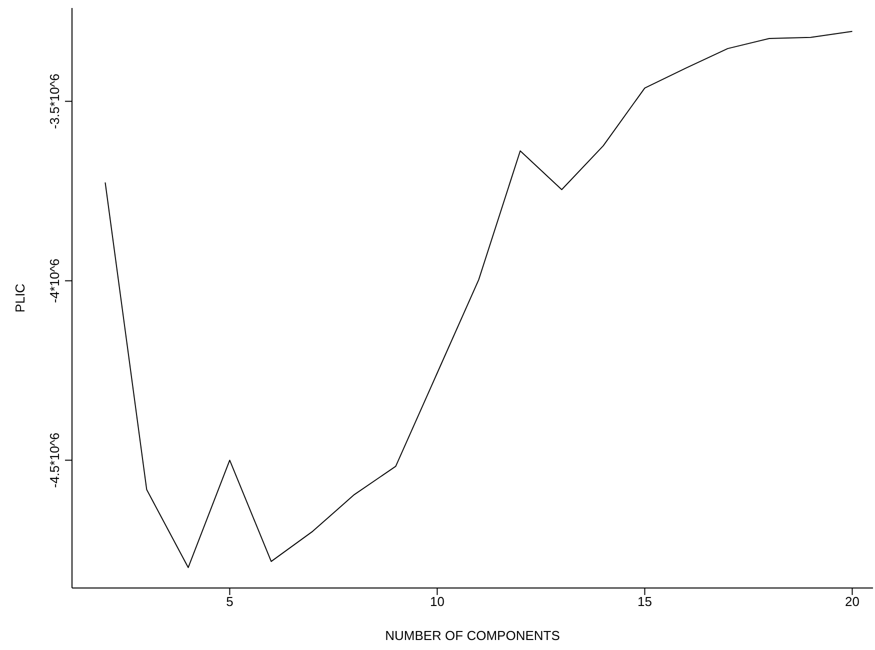 The height and width of the screenshot is (650, 875). What do you see at coordinates (20, 298) in the screenshot?
I see `y-axis-title: PLIC` at bounding box center [20, 298].